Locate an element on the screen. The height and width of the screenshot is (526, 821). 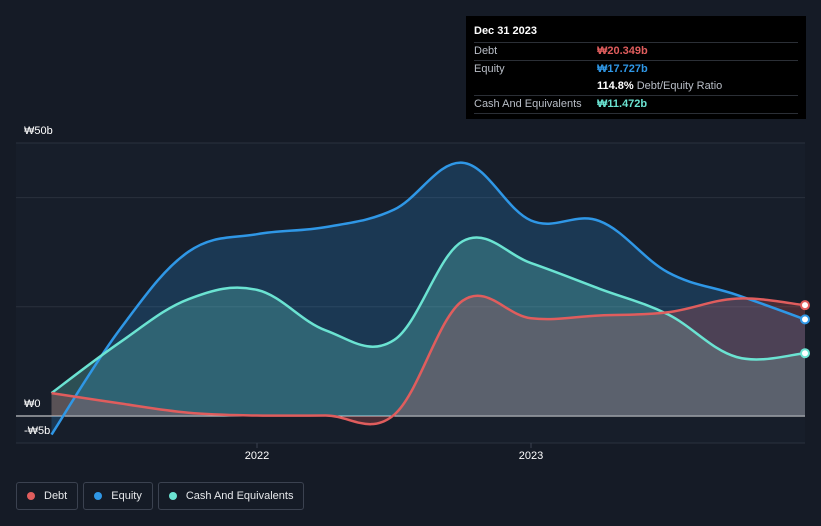
tooltip-row-debt: Debt ₩20.349b is located at coordinates (636, 52).